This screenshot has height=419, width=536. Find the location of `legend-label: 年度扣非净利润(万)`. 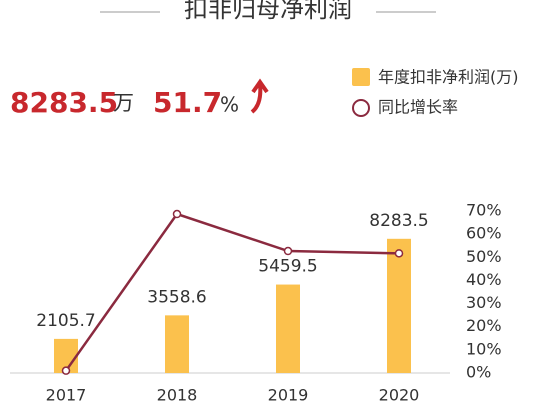

legend-label: 年度扣非净利润(万) is located at coordinates (448, 77).